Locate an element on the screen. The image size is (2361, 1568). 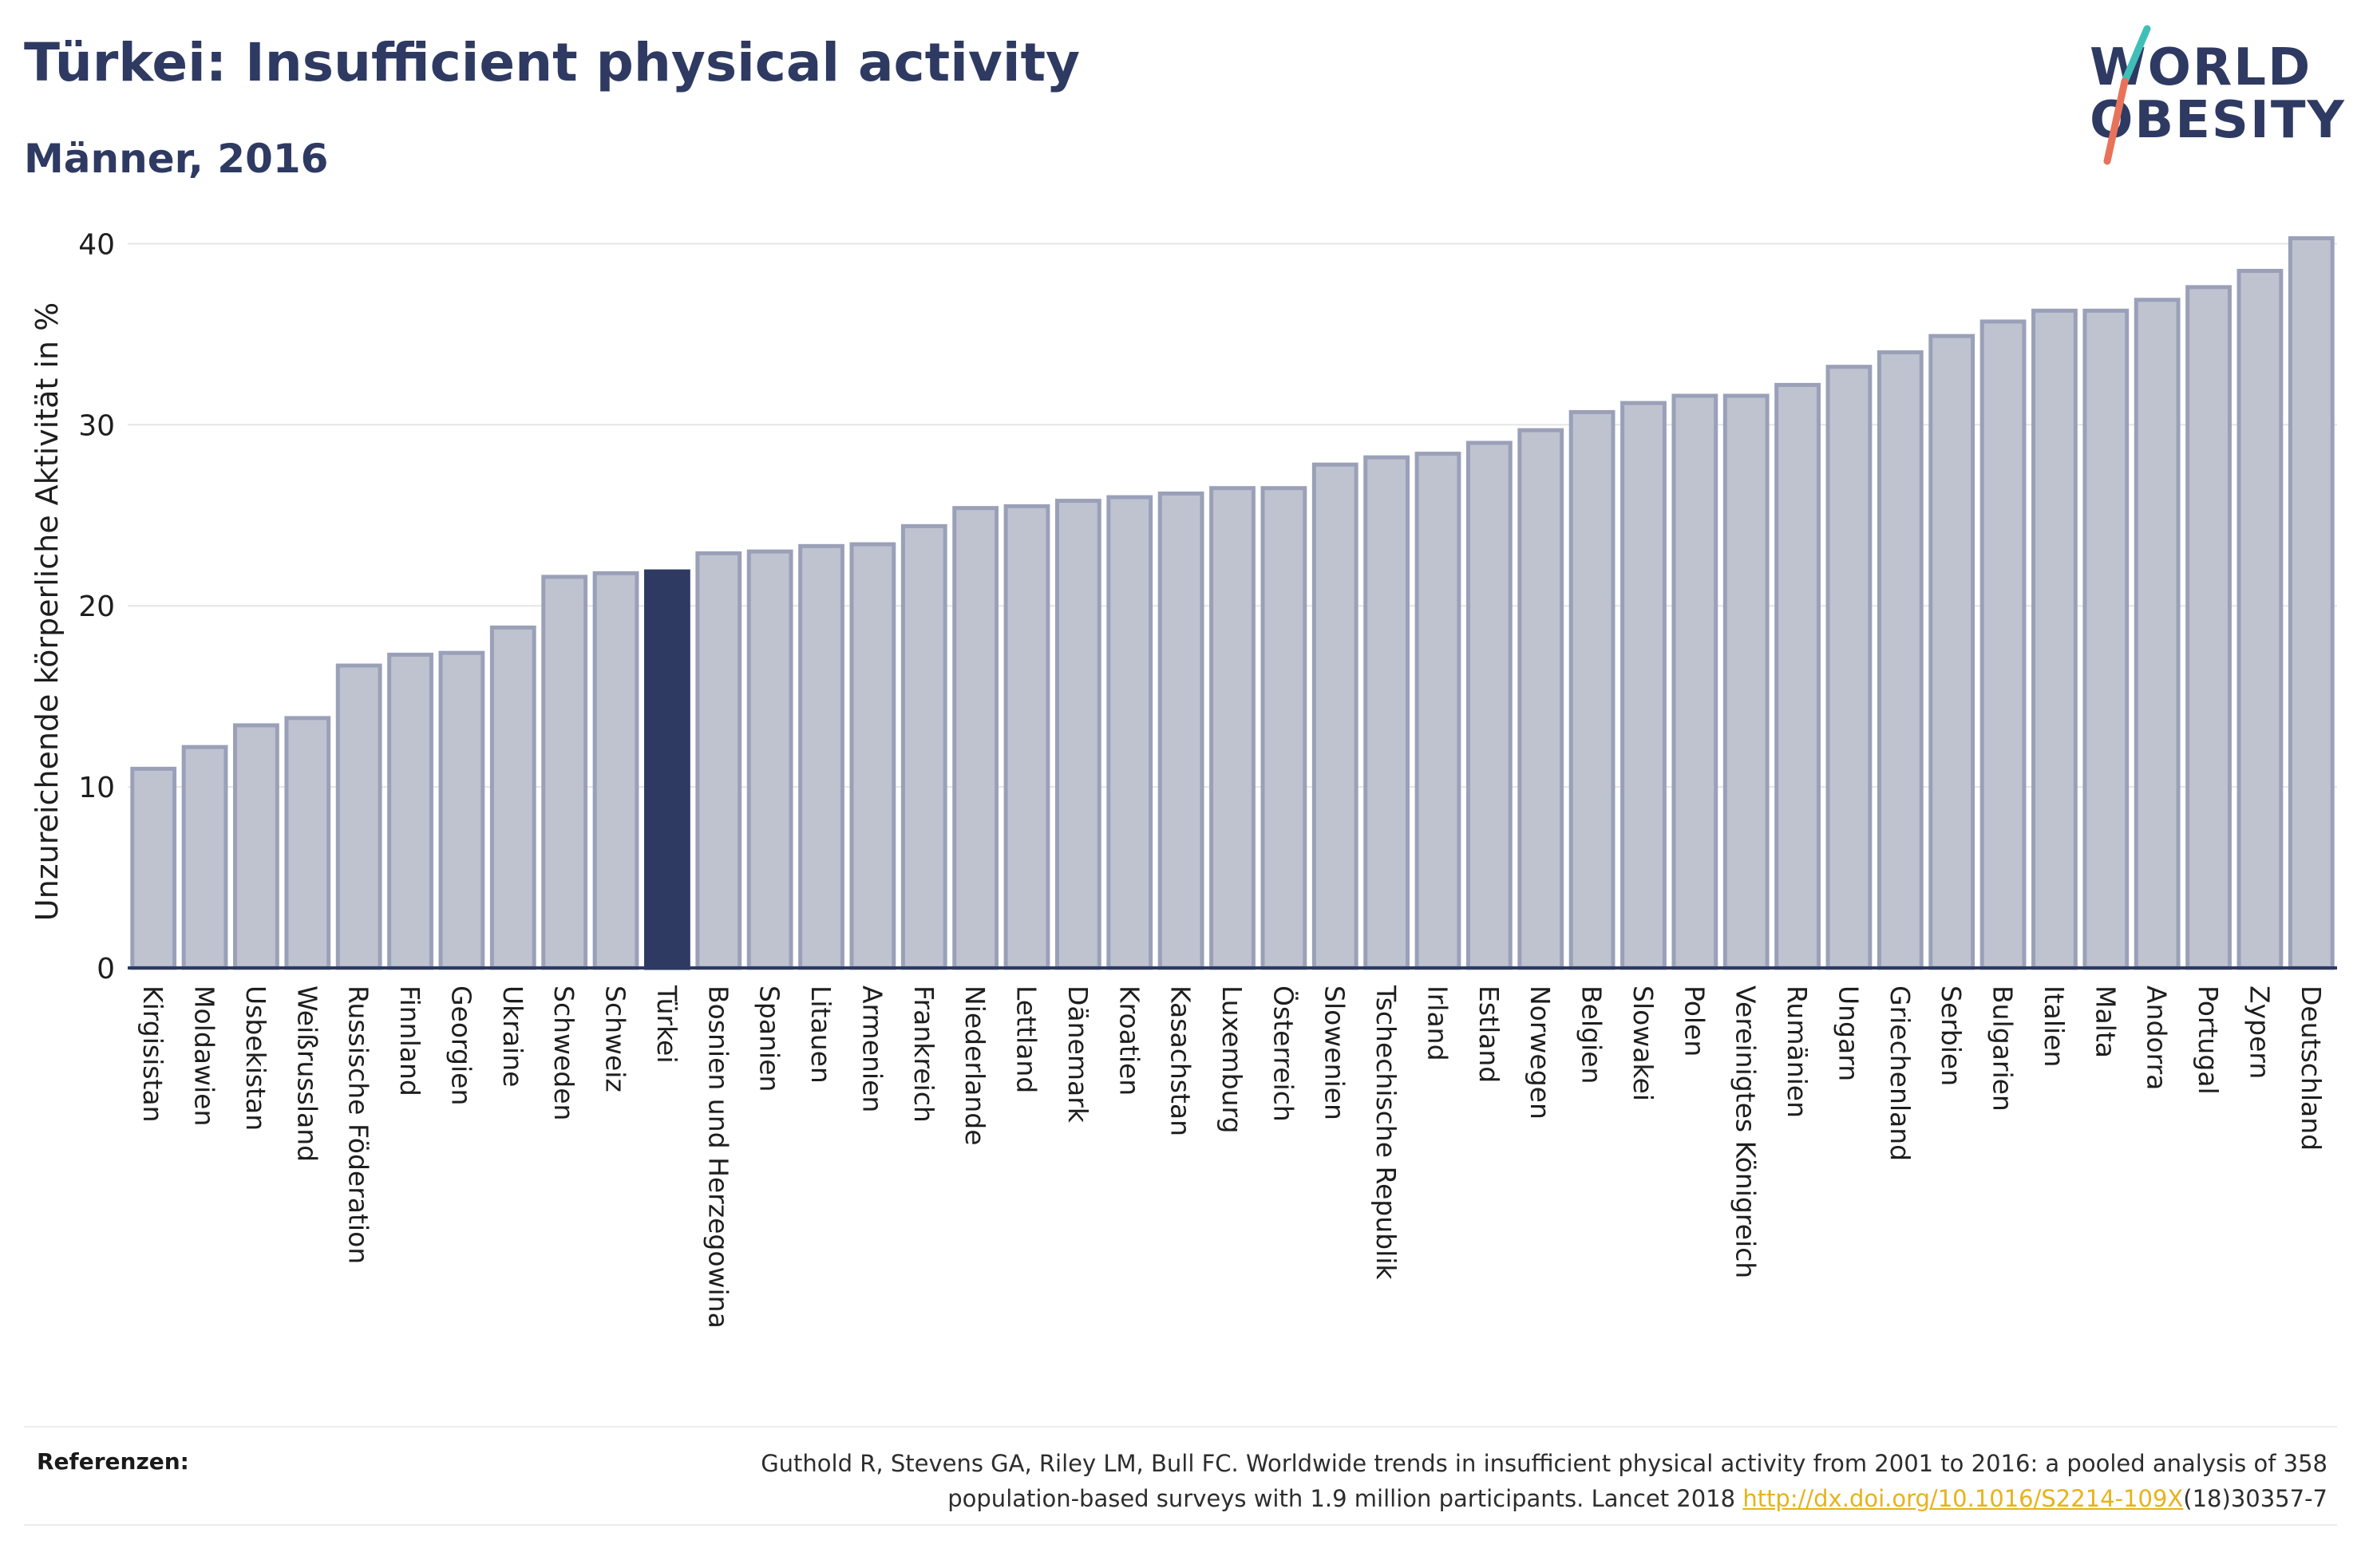
references-divider-bottom is located at coordinates (1180, 1525).